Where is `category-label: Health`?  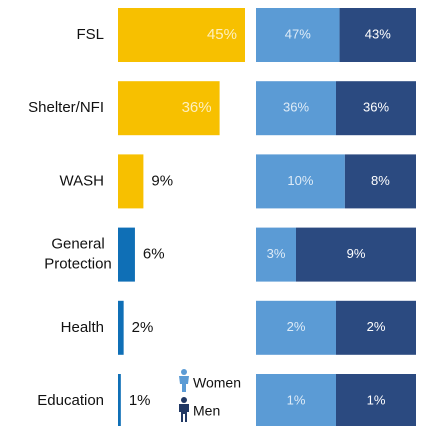 category-label: Health is located at coordinates (82, 327).